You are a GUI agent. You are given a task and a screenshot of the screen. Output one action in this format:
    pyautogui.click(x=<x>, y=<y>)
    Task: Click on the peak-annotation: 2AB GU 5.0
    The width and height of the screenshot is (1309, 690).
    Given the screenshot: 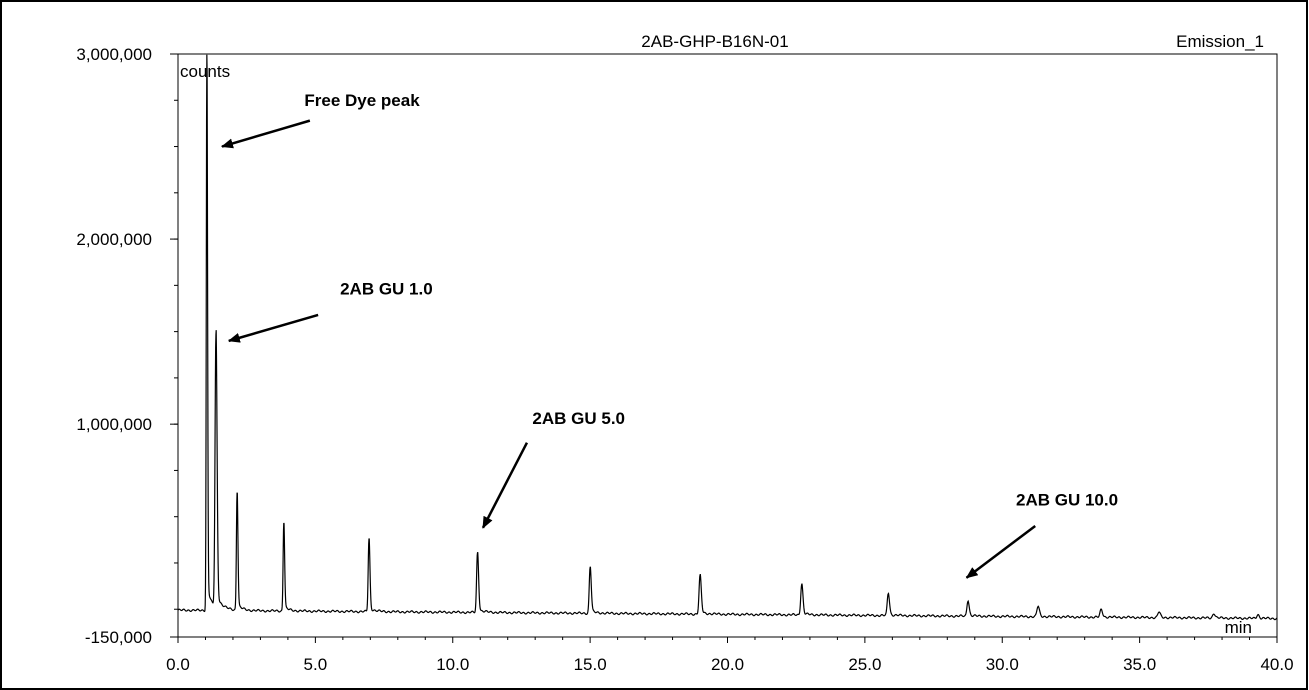 What is the action you would take?
    pyautogui.click(x=553, y=469)
    